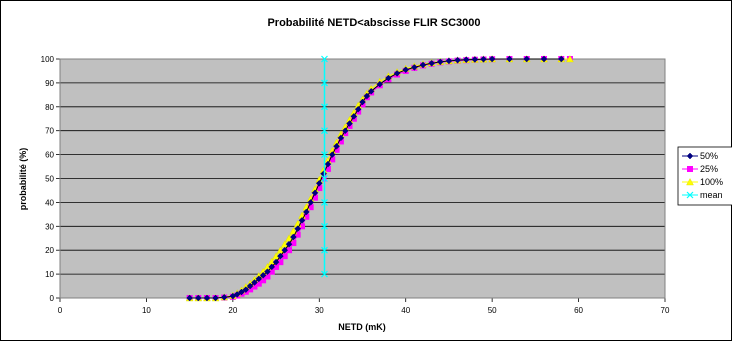 The image size is (732, 341). I want to click on legend-label-50pct: 50%, so click(709, 156).